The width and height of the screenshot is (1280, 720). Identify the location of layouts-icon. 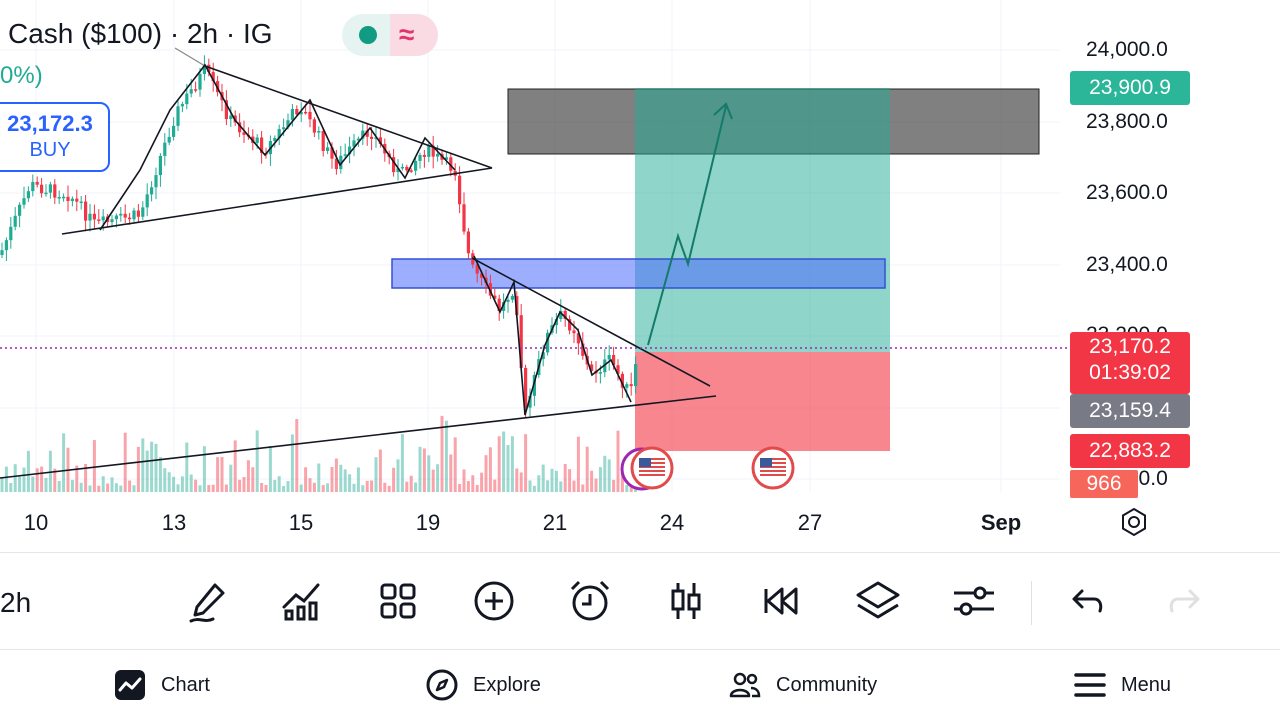
(398, 601).